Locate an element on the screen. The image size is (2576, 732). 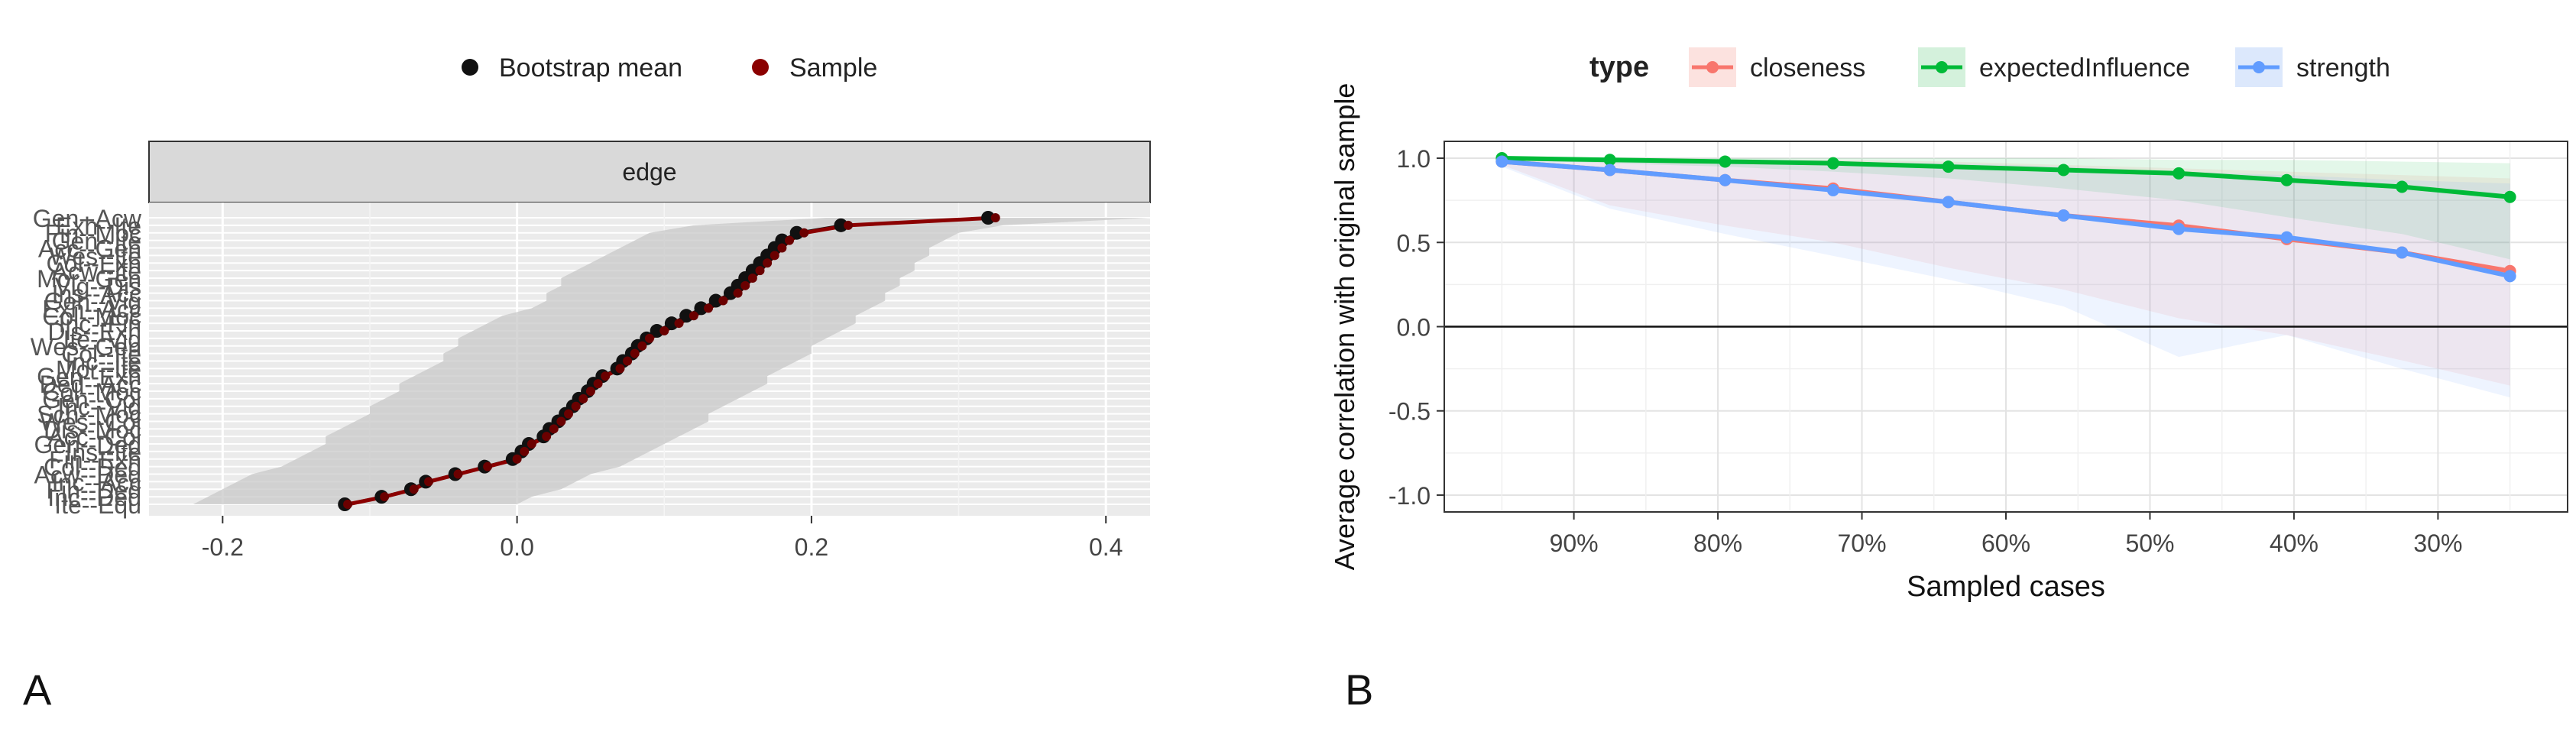
y-tick-label: Col--Ded is located at coordinates (93, 467).